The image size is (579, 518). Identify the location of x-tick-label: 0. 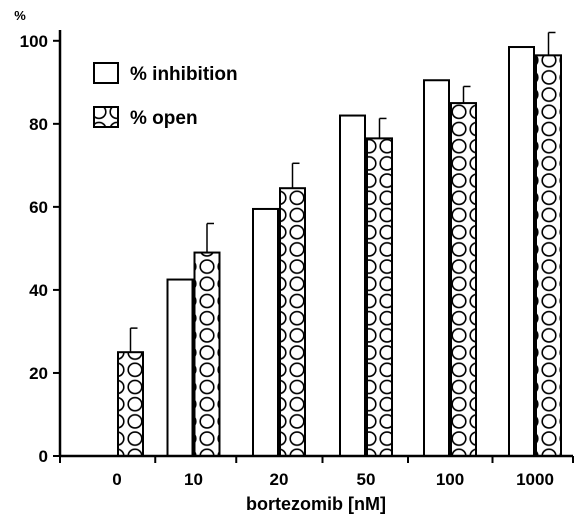
(116, 479).